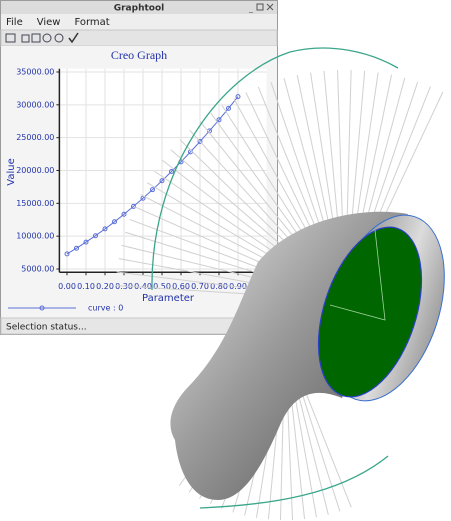 The image size is (451, 521). Describe the element at coordinates (270, 7) in the screenshot. I see `close-button` at that location.